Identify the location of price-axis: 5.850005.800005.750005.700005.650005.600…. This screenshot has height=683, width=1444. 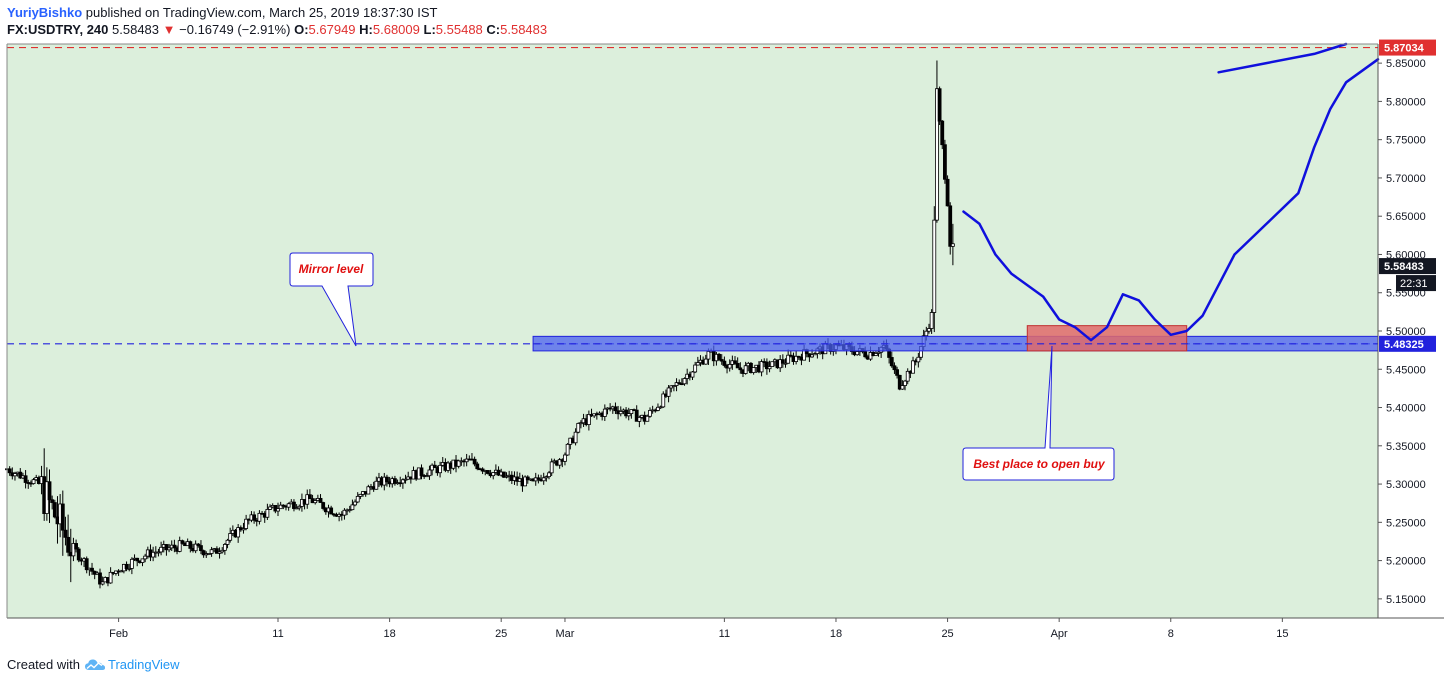
(1402, 332).